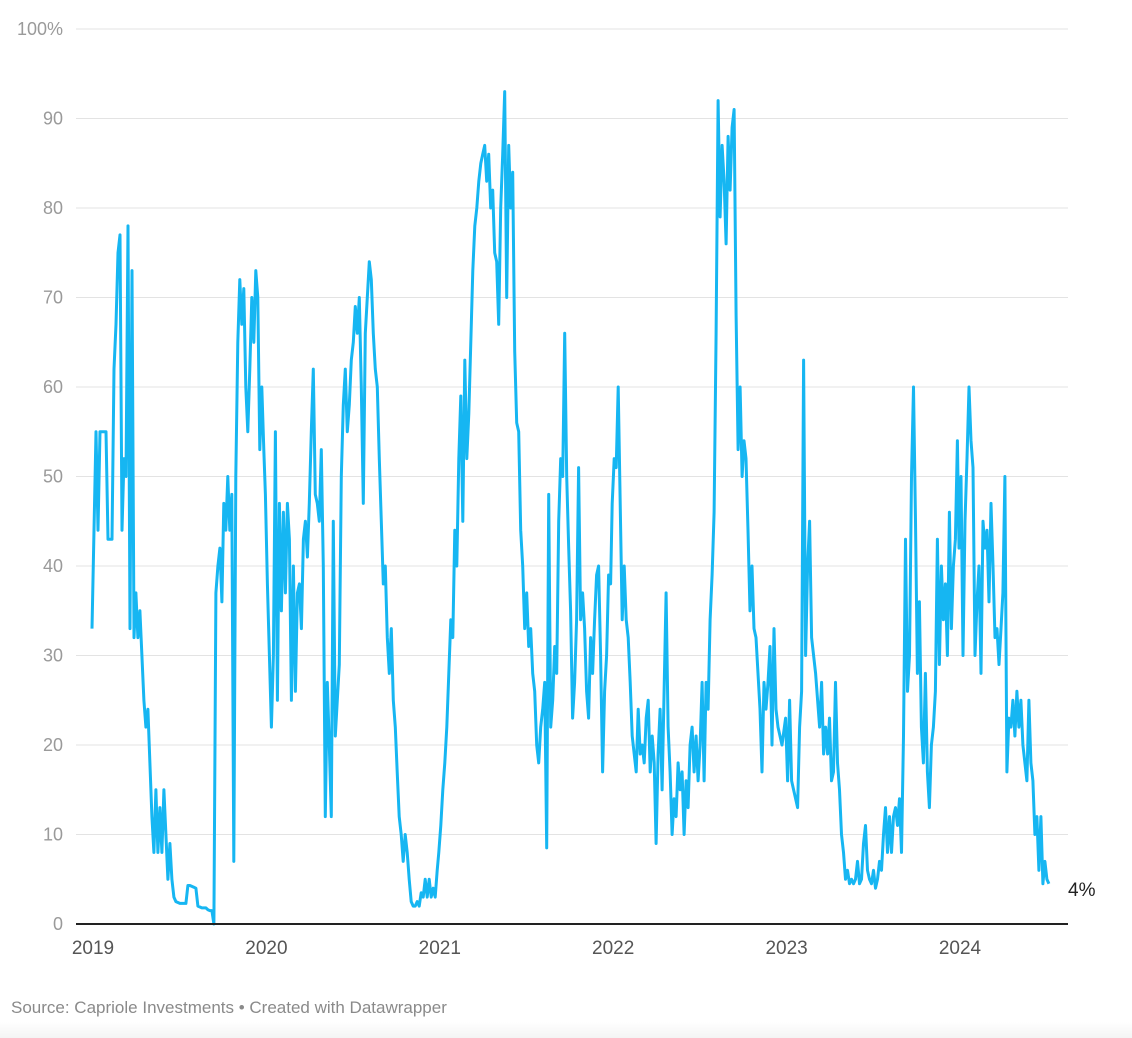 The image size is (1132, 1038). I want to click on y-tick-label: 0, so click(58, 924).